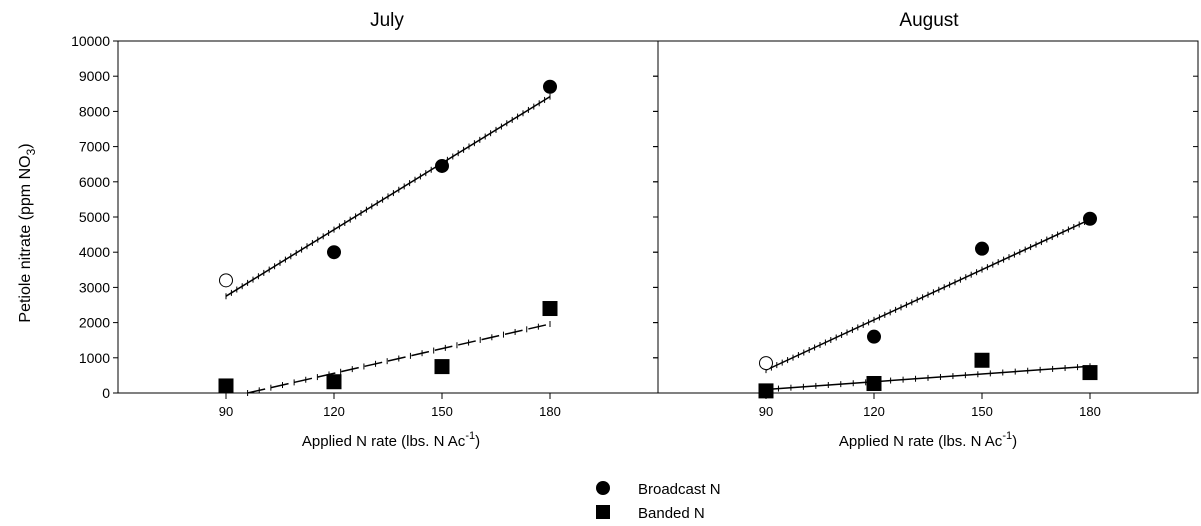 The image size is (1201, 526). Describe the element at coordinates (603, 512) in the screenshot. I see `legend-marker-square` at that location.